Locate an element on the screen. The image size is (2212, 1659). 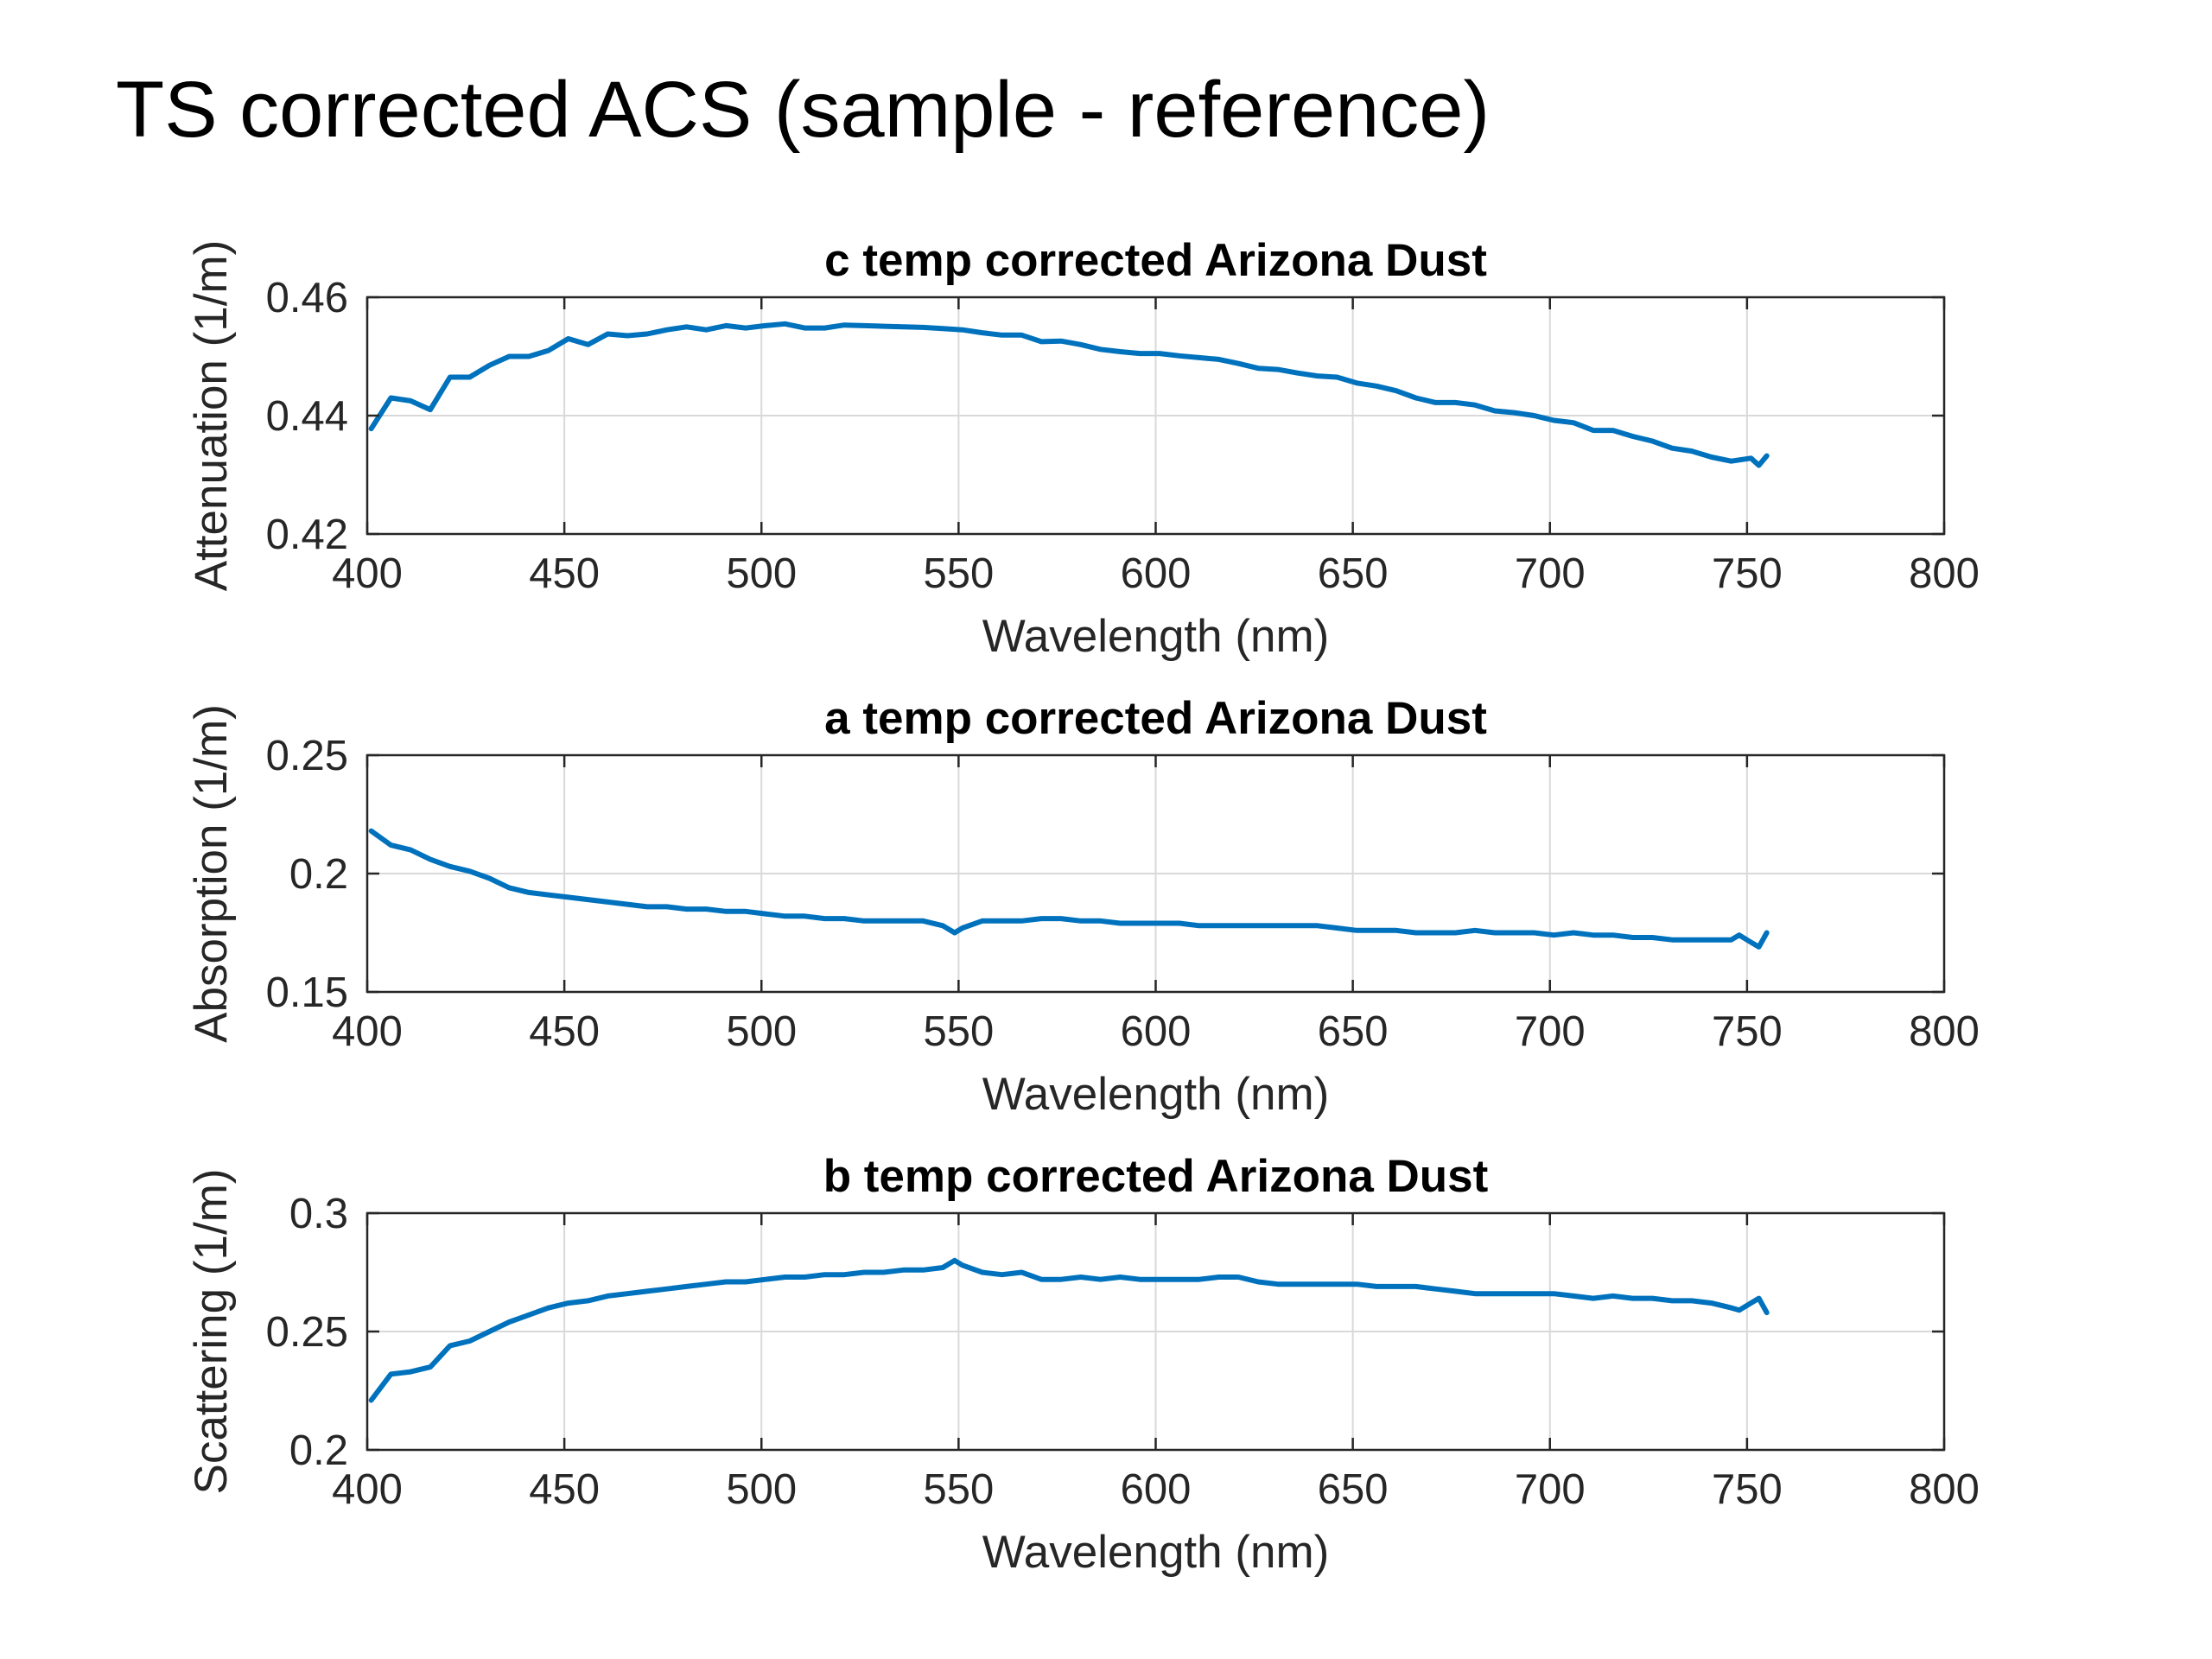
y-axis-label: Attenuation (1/m) is located at coordinates (211, 416).